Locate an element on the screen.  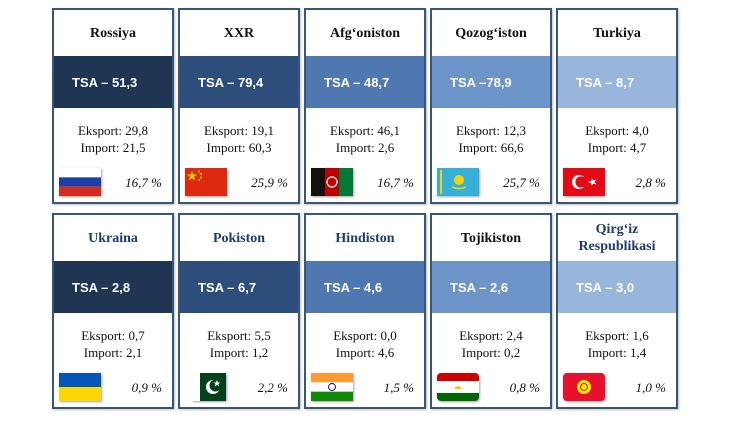
export-value: Eksport: 46,1 is located at coordinates (365, 130).